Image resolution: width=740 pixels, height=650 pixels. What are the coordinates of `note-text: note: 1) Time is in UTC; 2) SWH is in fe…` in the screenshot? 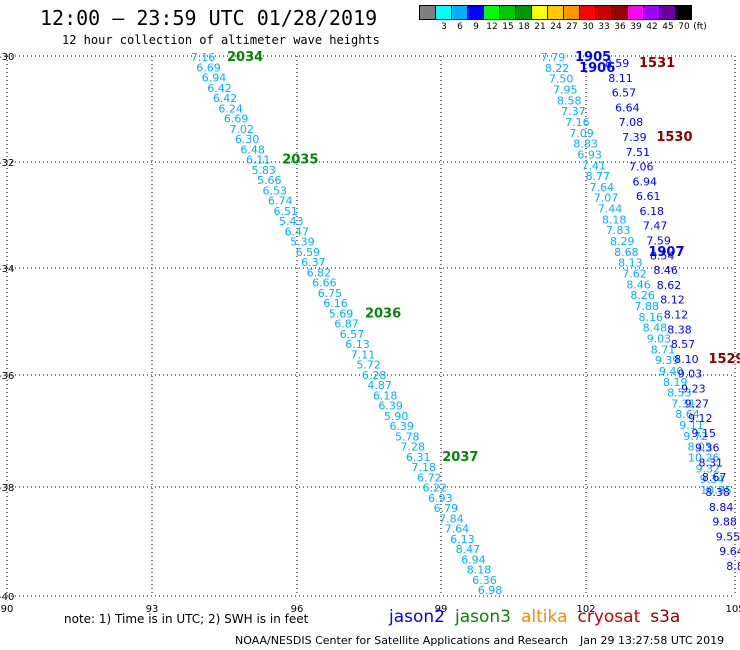 It's located at (186, 619).